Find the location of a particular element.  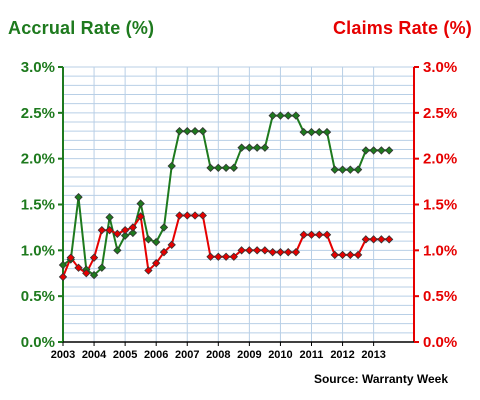

right-y-tick-label: 2.5% is located at coordinates (440, 113).